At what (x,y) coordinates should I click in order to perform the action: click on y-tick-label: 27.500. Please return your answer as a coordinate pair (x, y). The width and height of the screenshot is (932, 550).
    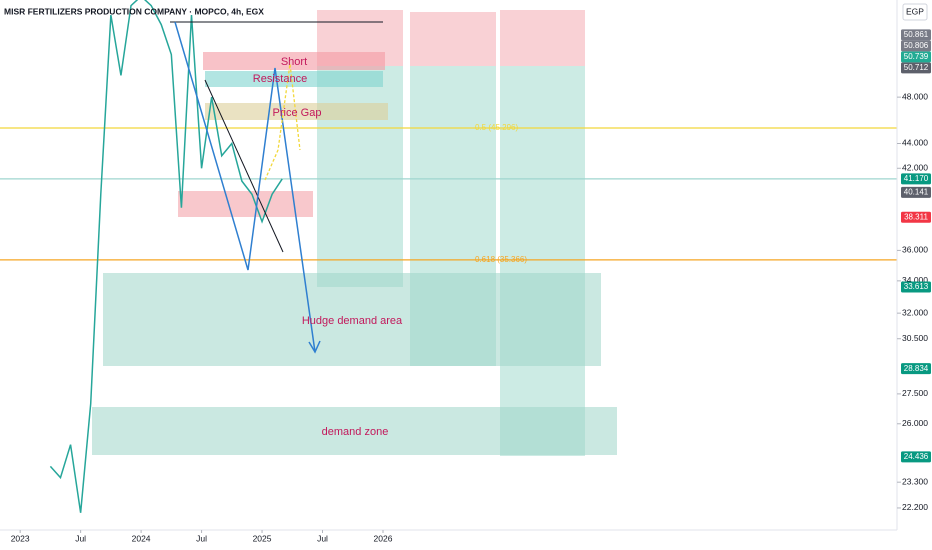
    Looking at the image, I should click on (915, 393).